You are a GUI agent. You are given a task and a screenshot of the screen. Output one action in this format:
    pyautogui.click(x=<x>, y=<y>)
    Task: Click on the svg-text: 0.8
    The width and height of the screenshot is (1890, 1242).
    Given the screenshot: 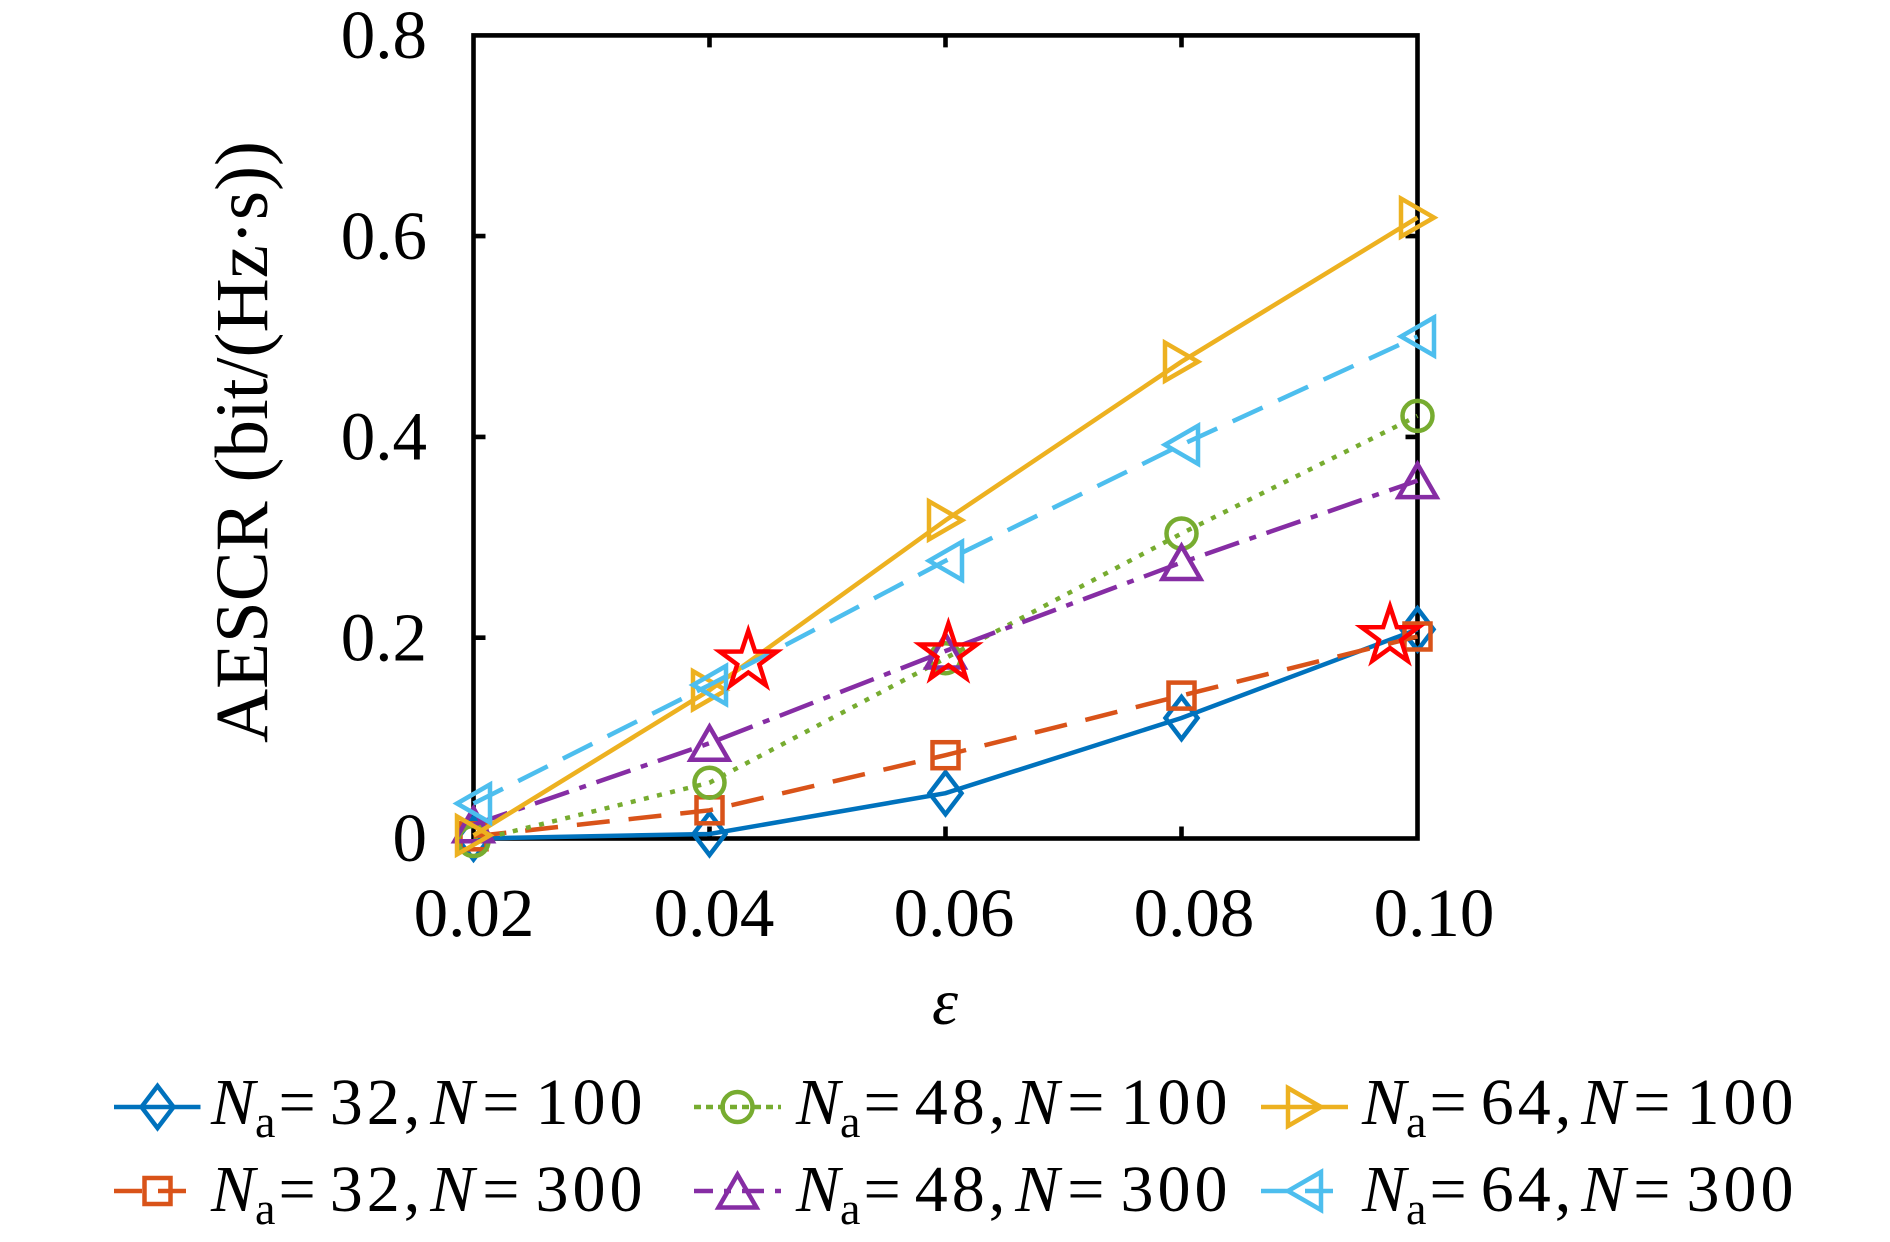 What is the action you would take?
    pyautogui.click(x=384, y=36)
    